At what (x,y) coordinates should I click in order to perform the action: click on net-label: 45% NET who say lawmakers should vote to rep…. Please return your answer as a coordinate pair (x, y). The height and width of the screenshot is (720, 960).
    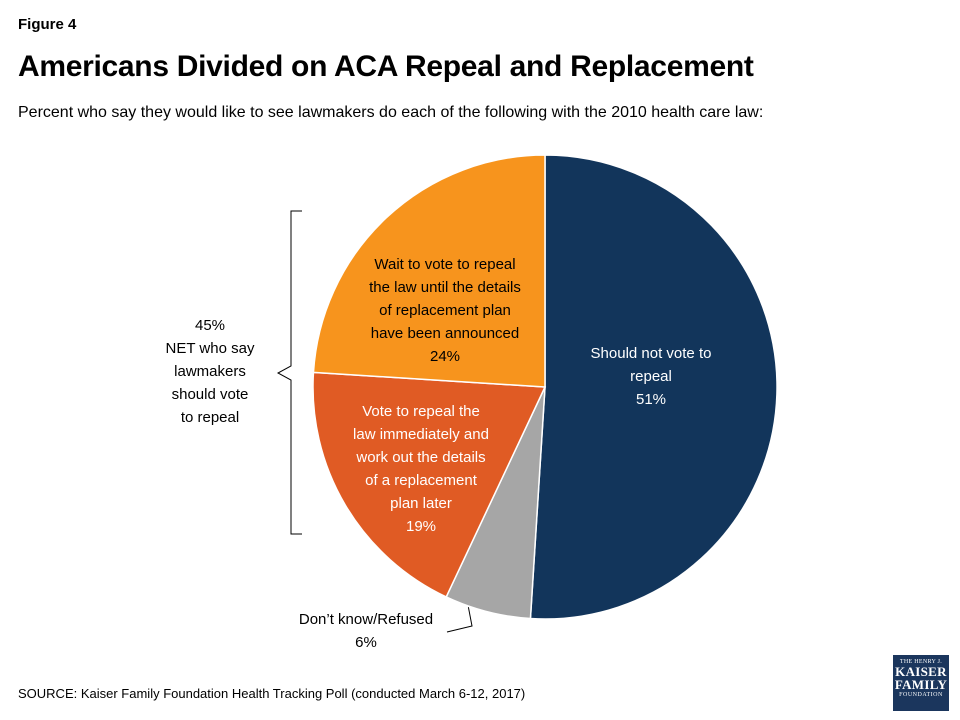
    Looking at the image, I should click on (210, 371).